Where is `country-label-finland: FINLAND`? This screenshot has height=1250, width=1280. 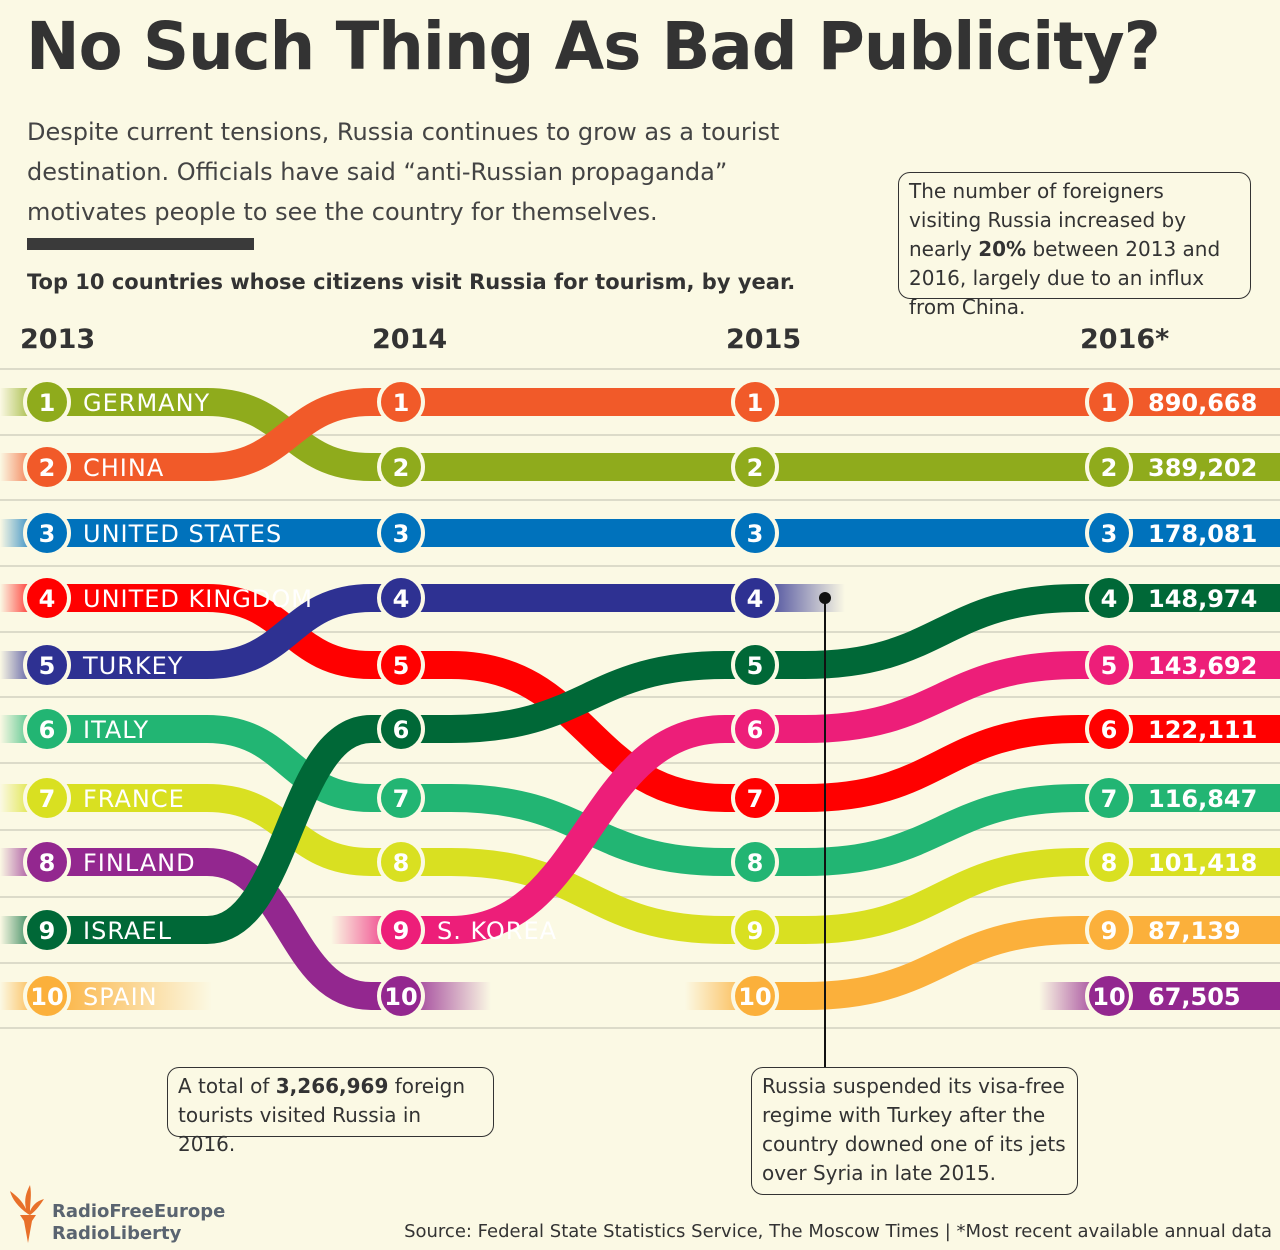 country-label-finland: FINLAND is located at coordinates (139, 863).